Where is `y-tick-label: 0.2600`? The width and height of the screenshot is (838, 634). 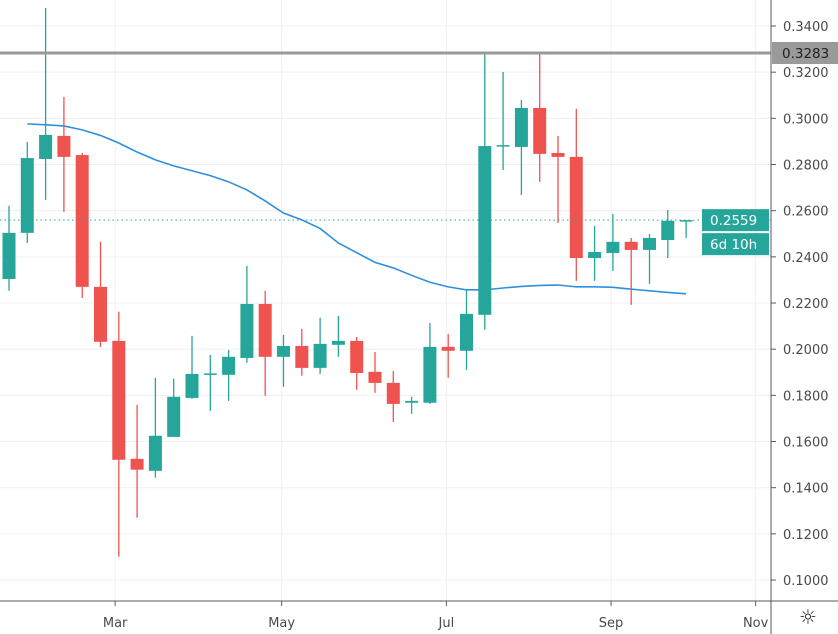 y-tick-label: 0.2600 is located at coordinates (806, 212).